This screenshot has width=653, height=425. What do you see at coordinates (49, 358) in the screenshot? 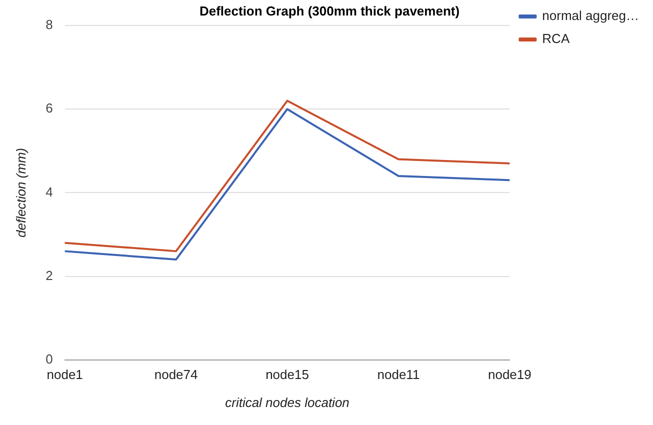
I see `y-tick-label: 0` at bounding box center [49, 358].